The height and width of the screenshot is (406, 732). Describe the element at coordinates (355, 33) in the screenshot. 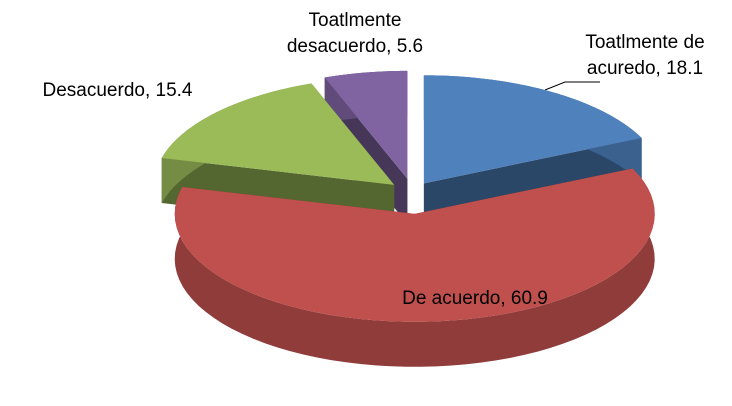

I see `data-label: Toatlmente desacuerdo, 5.6` at that location.